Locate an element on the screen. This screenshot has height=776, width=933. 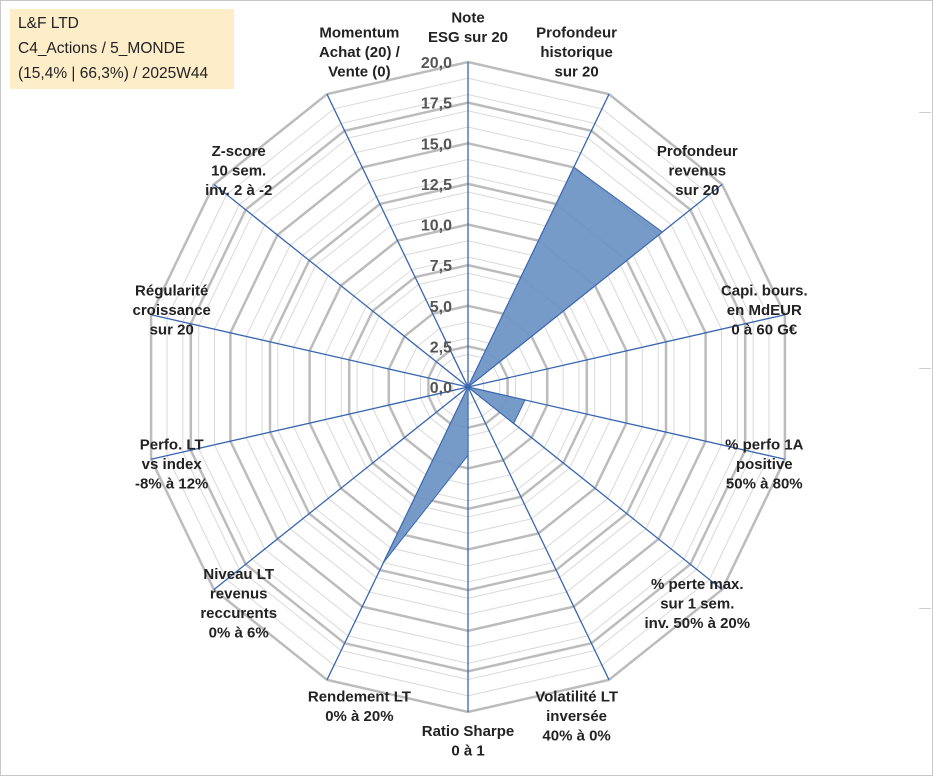
radial-tick-label: 17,5 is located at coordinates (436, 104).